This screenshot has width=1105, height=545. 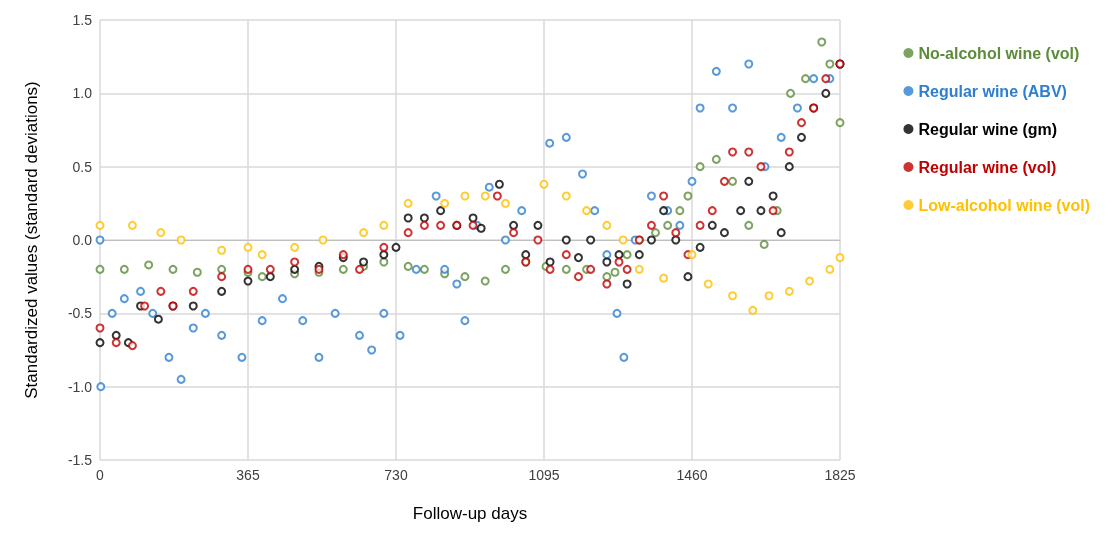 What do you see at coordinates (80, 386) in the screenshot?
I see `y-tick-label: -1.0` at bounding box center [80, 386].